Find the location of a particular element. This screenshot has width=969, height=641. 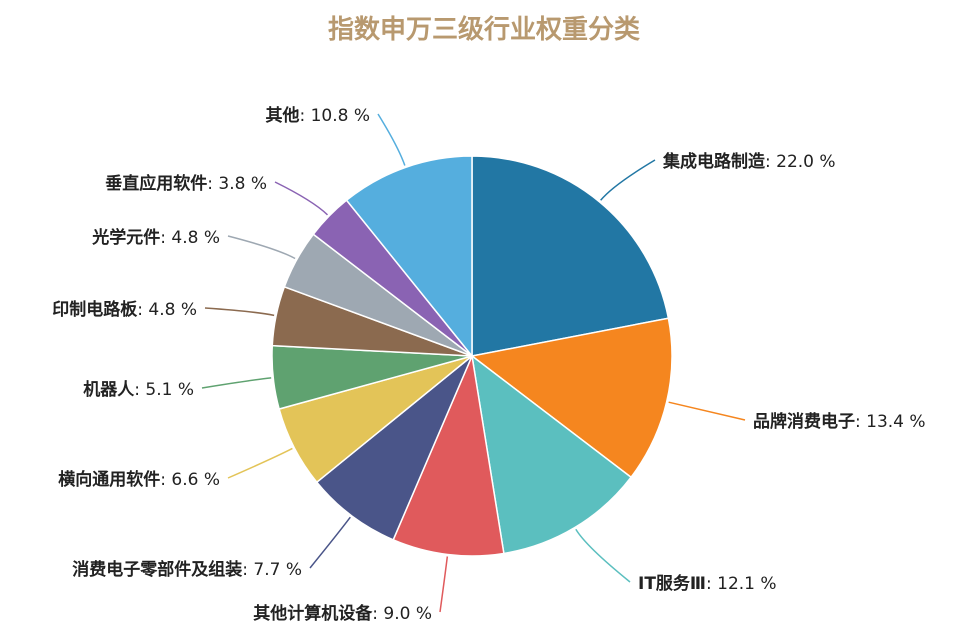

slice-label: 其他: 10.8 % is located at coordinates (317, 115).